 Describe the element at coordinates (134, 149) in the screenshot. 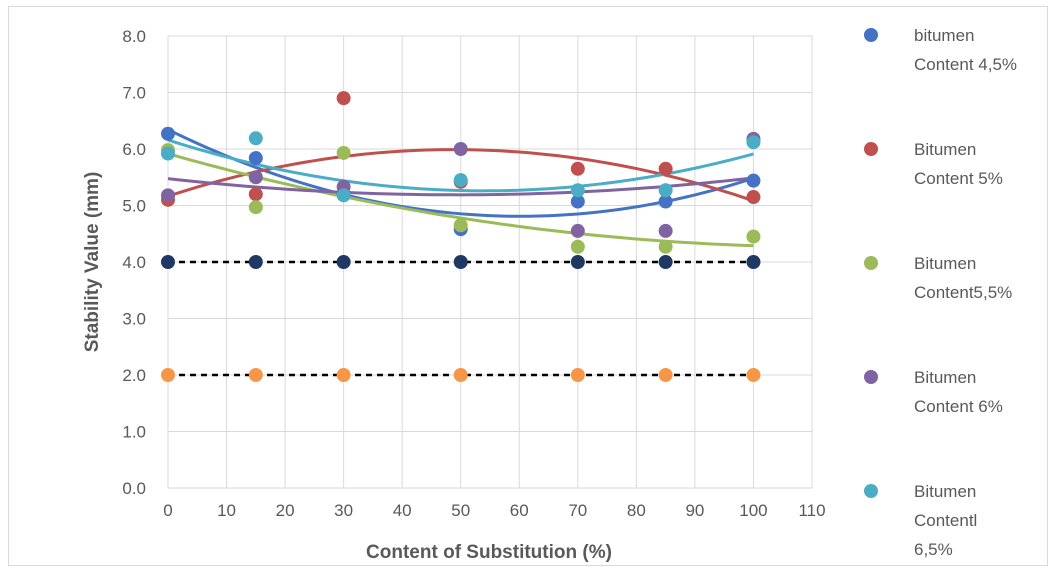

I see `y-tick-label: 6.0` at that location.